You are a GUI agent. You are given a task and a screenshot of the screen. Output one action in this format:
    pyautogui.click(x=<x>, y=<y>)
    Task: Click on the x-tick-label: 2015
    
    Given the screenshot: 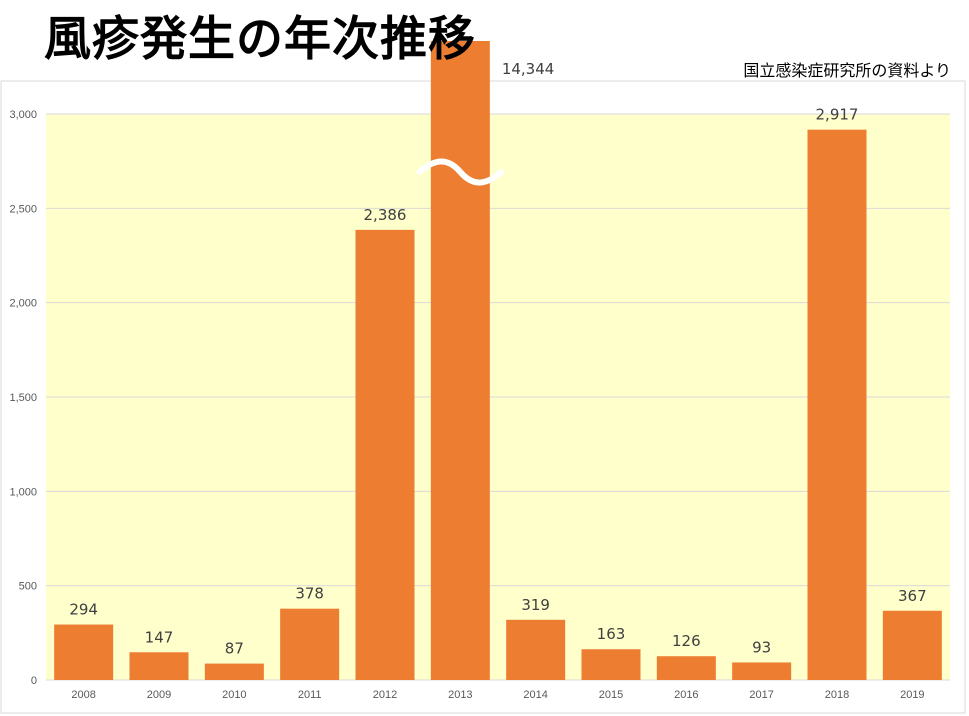 What is the action you would take?
    pyautogui.click(x=611, y=695)
    